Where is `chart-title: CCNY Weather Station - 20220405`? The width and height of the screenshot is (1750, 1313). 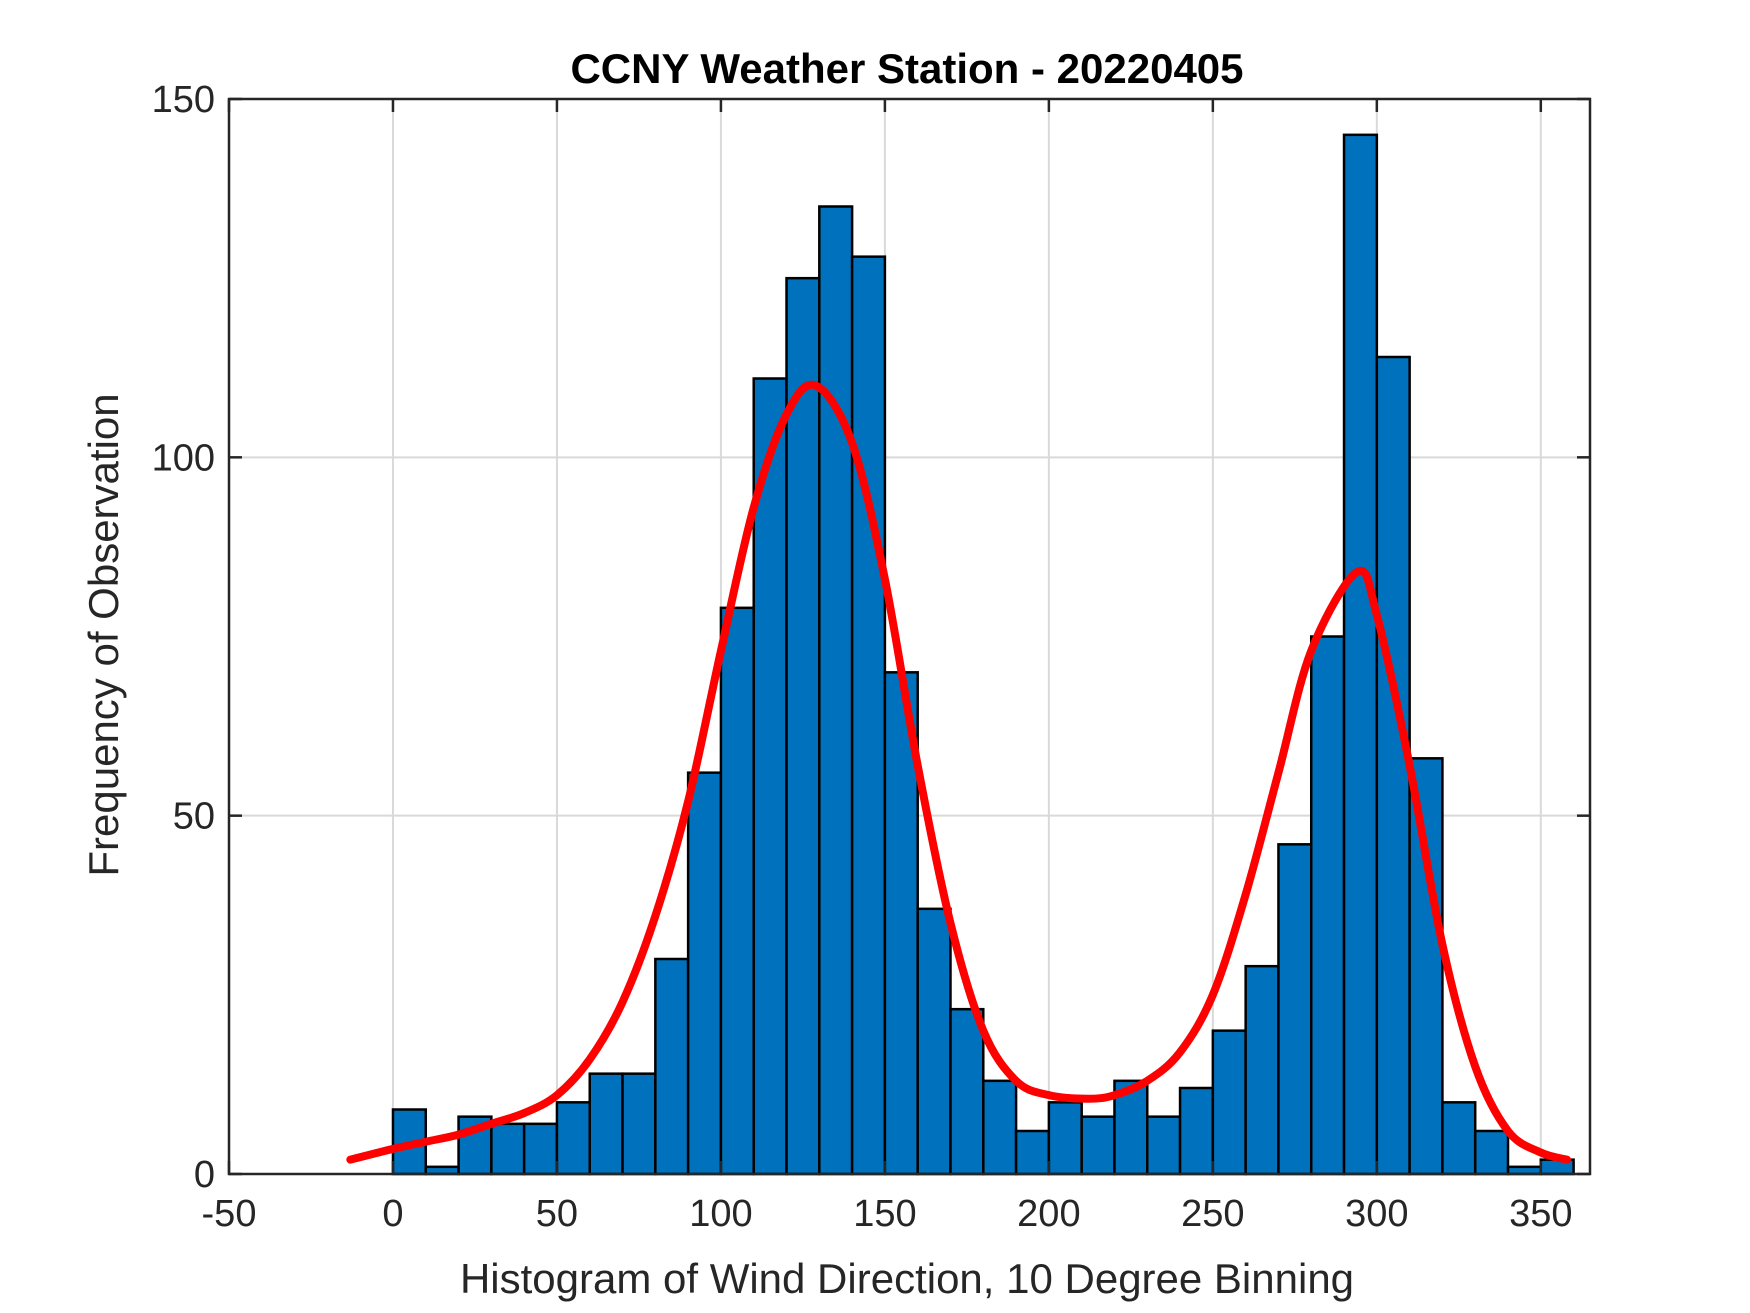 chart-title: CCNY Weather Station - 20220405 is located at coordinates (906, 68).